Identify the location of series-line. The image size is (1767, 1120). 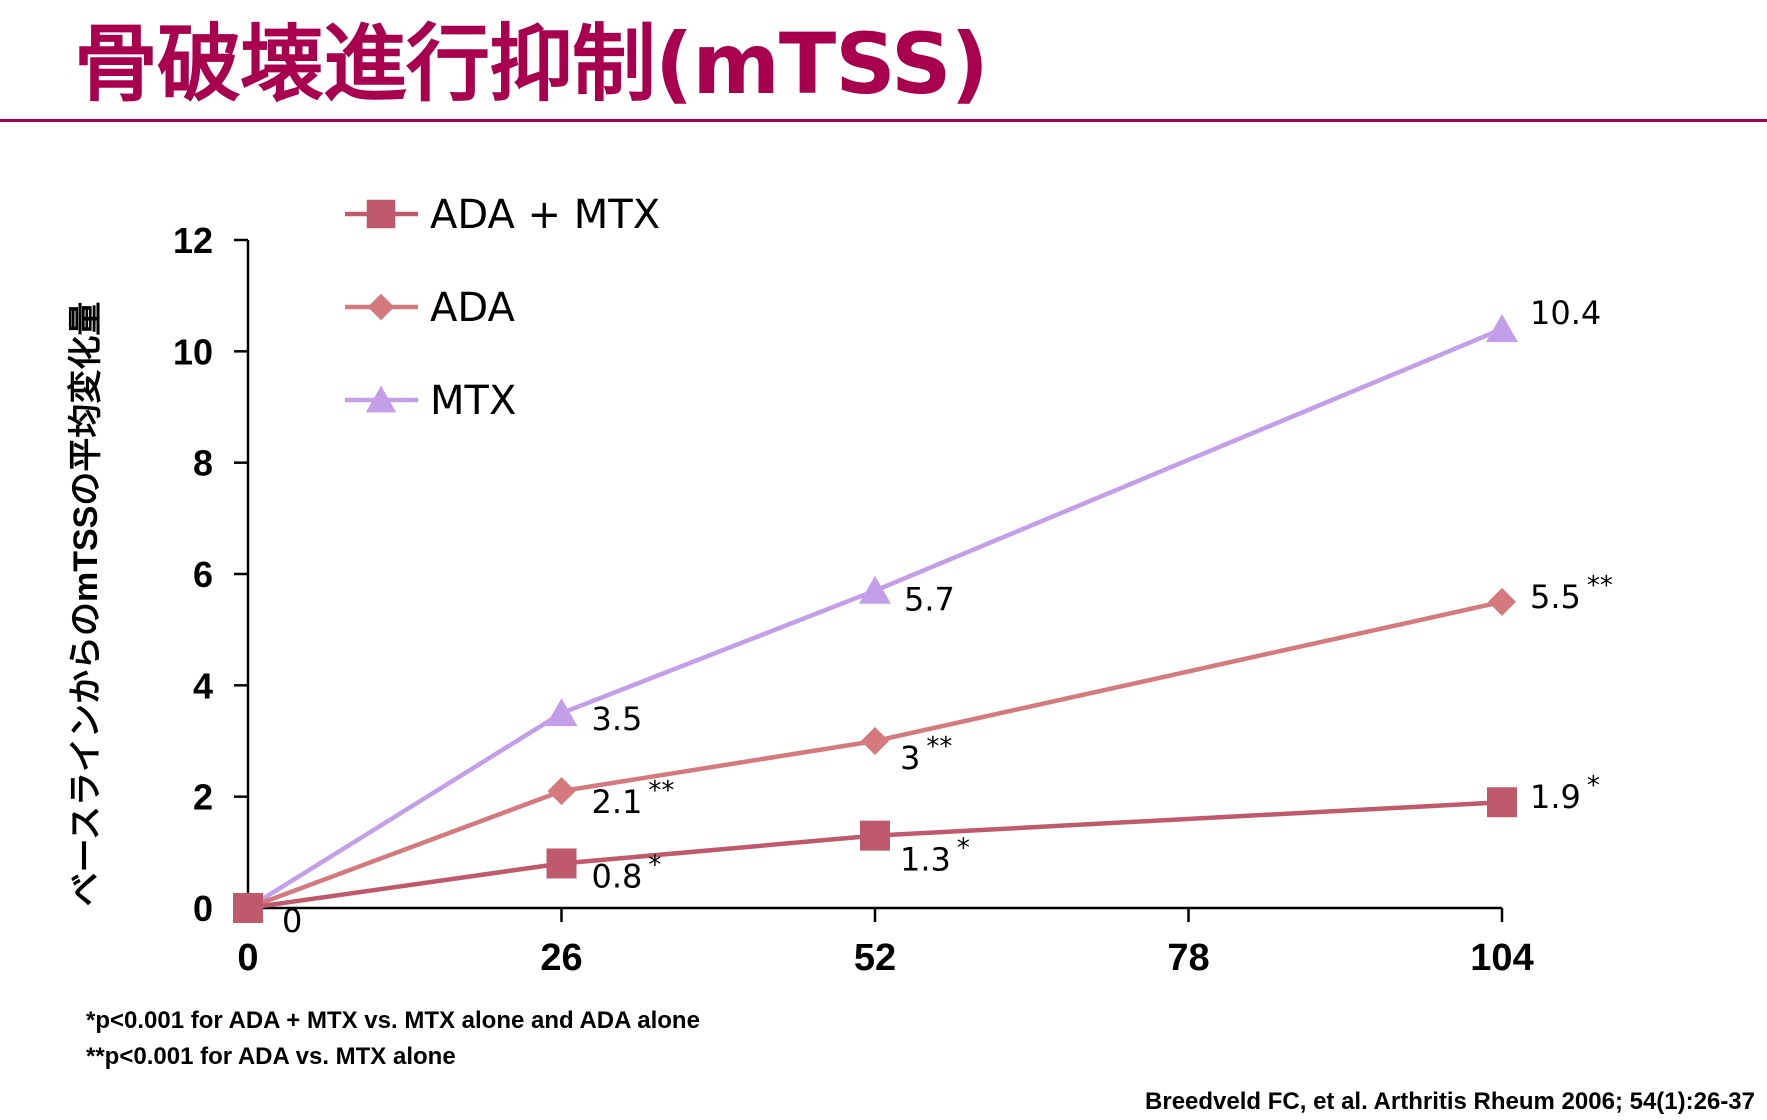
(875, 855).